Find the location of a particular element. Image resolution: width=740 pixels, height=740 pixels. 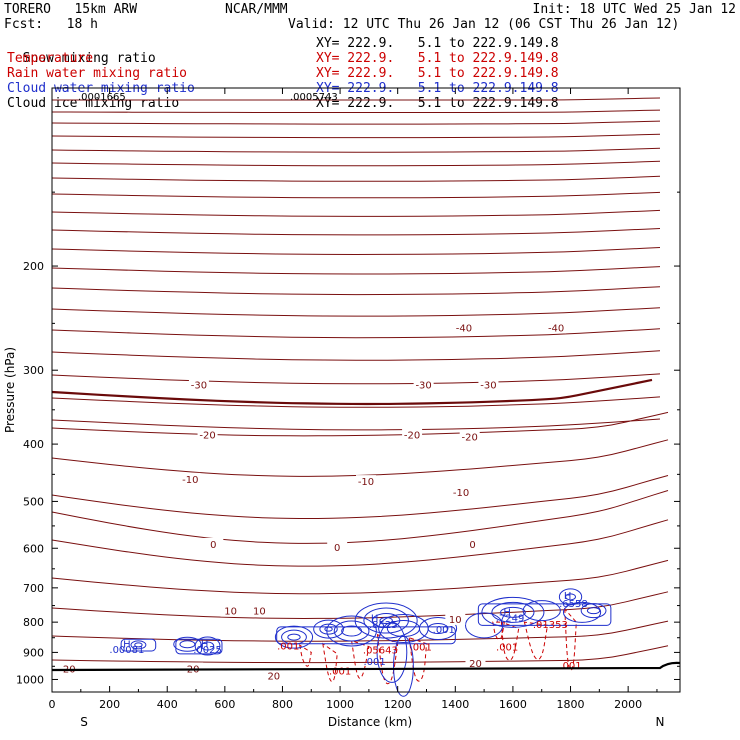

x-axis-title: Distance (km) is located at coordinates (370, 722).